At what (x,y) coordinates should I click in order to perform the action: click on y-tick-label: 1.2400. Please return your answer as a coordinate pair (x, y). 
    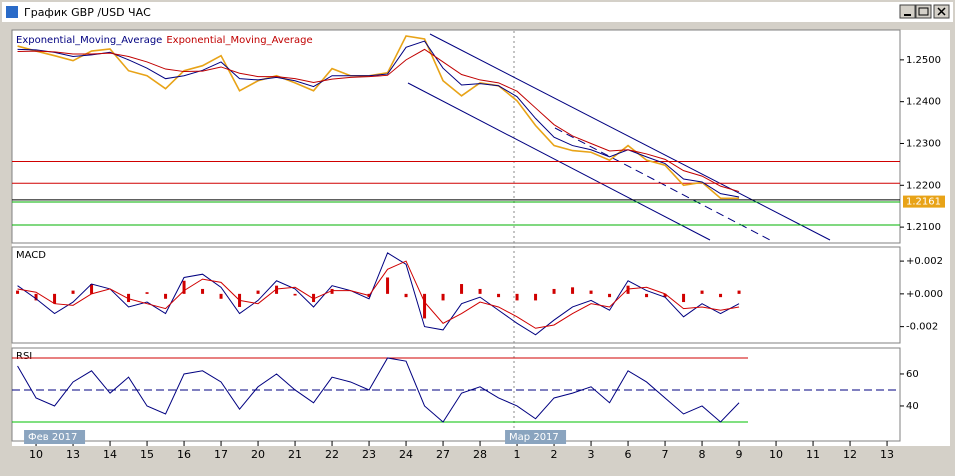
    Looking at the image, I should click on (923, 102).